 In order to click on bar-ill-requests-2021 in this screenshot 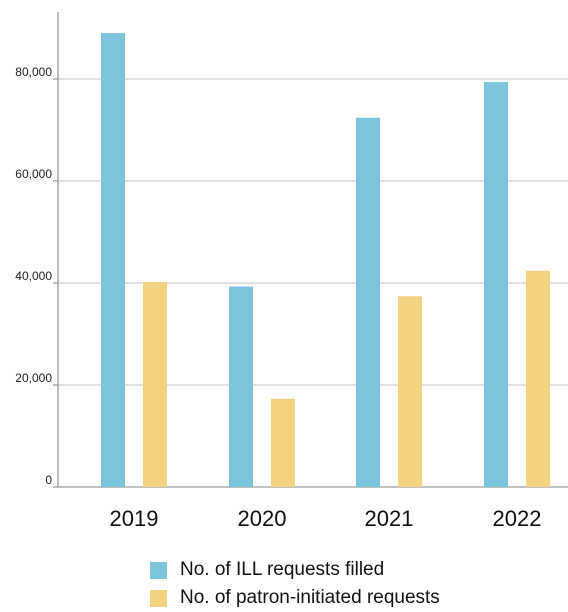, I will do `click(368, 302)`.